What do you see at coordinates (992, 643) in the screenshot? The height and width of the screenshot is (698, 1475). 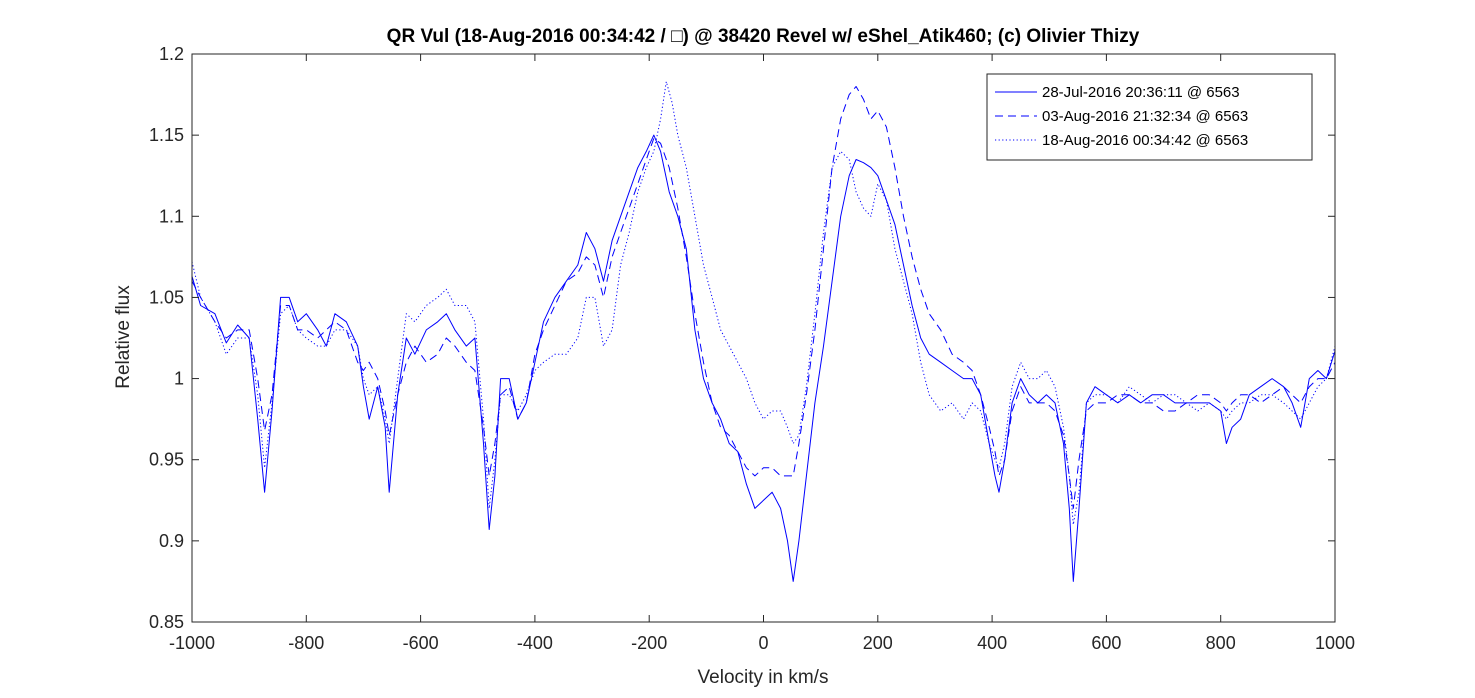 I see `x-tick-label: 400` at bounding box center [992, 643].